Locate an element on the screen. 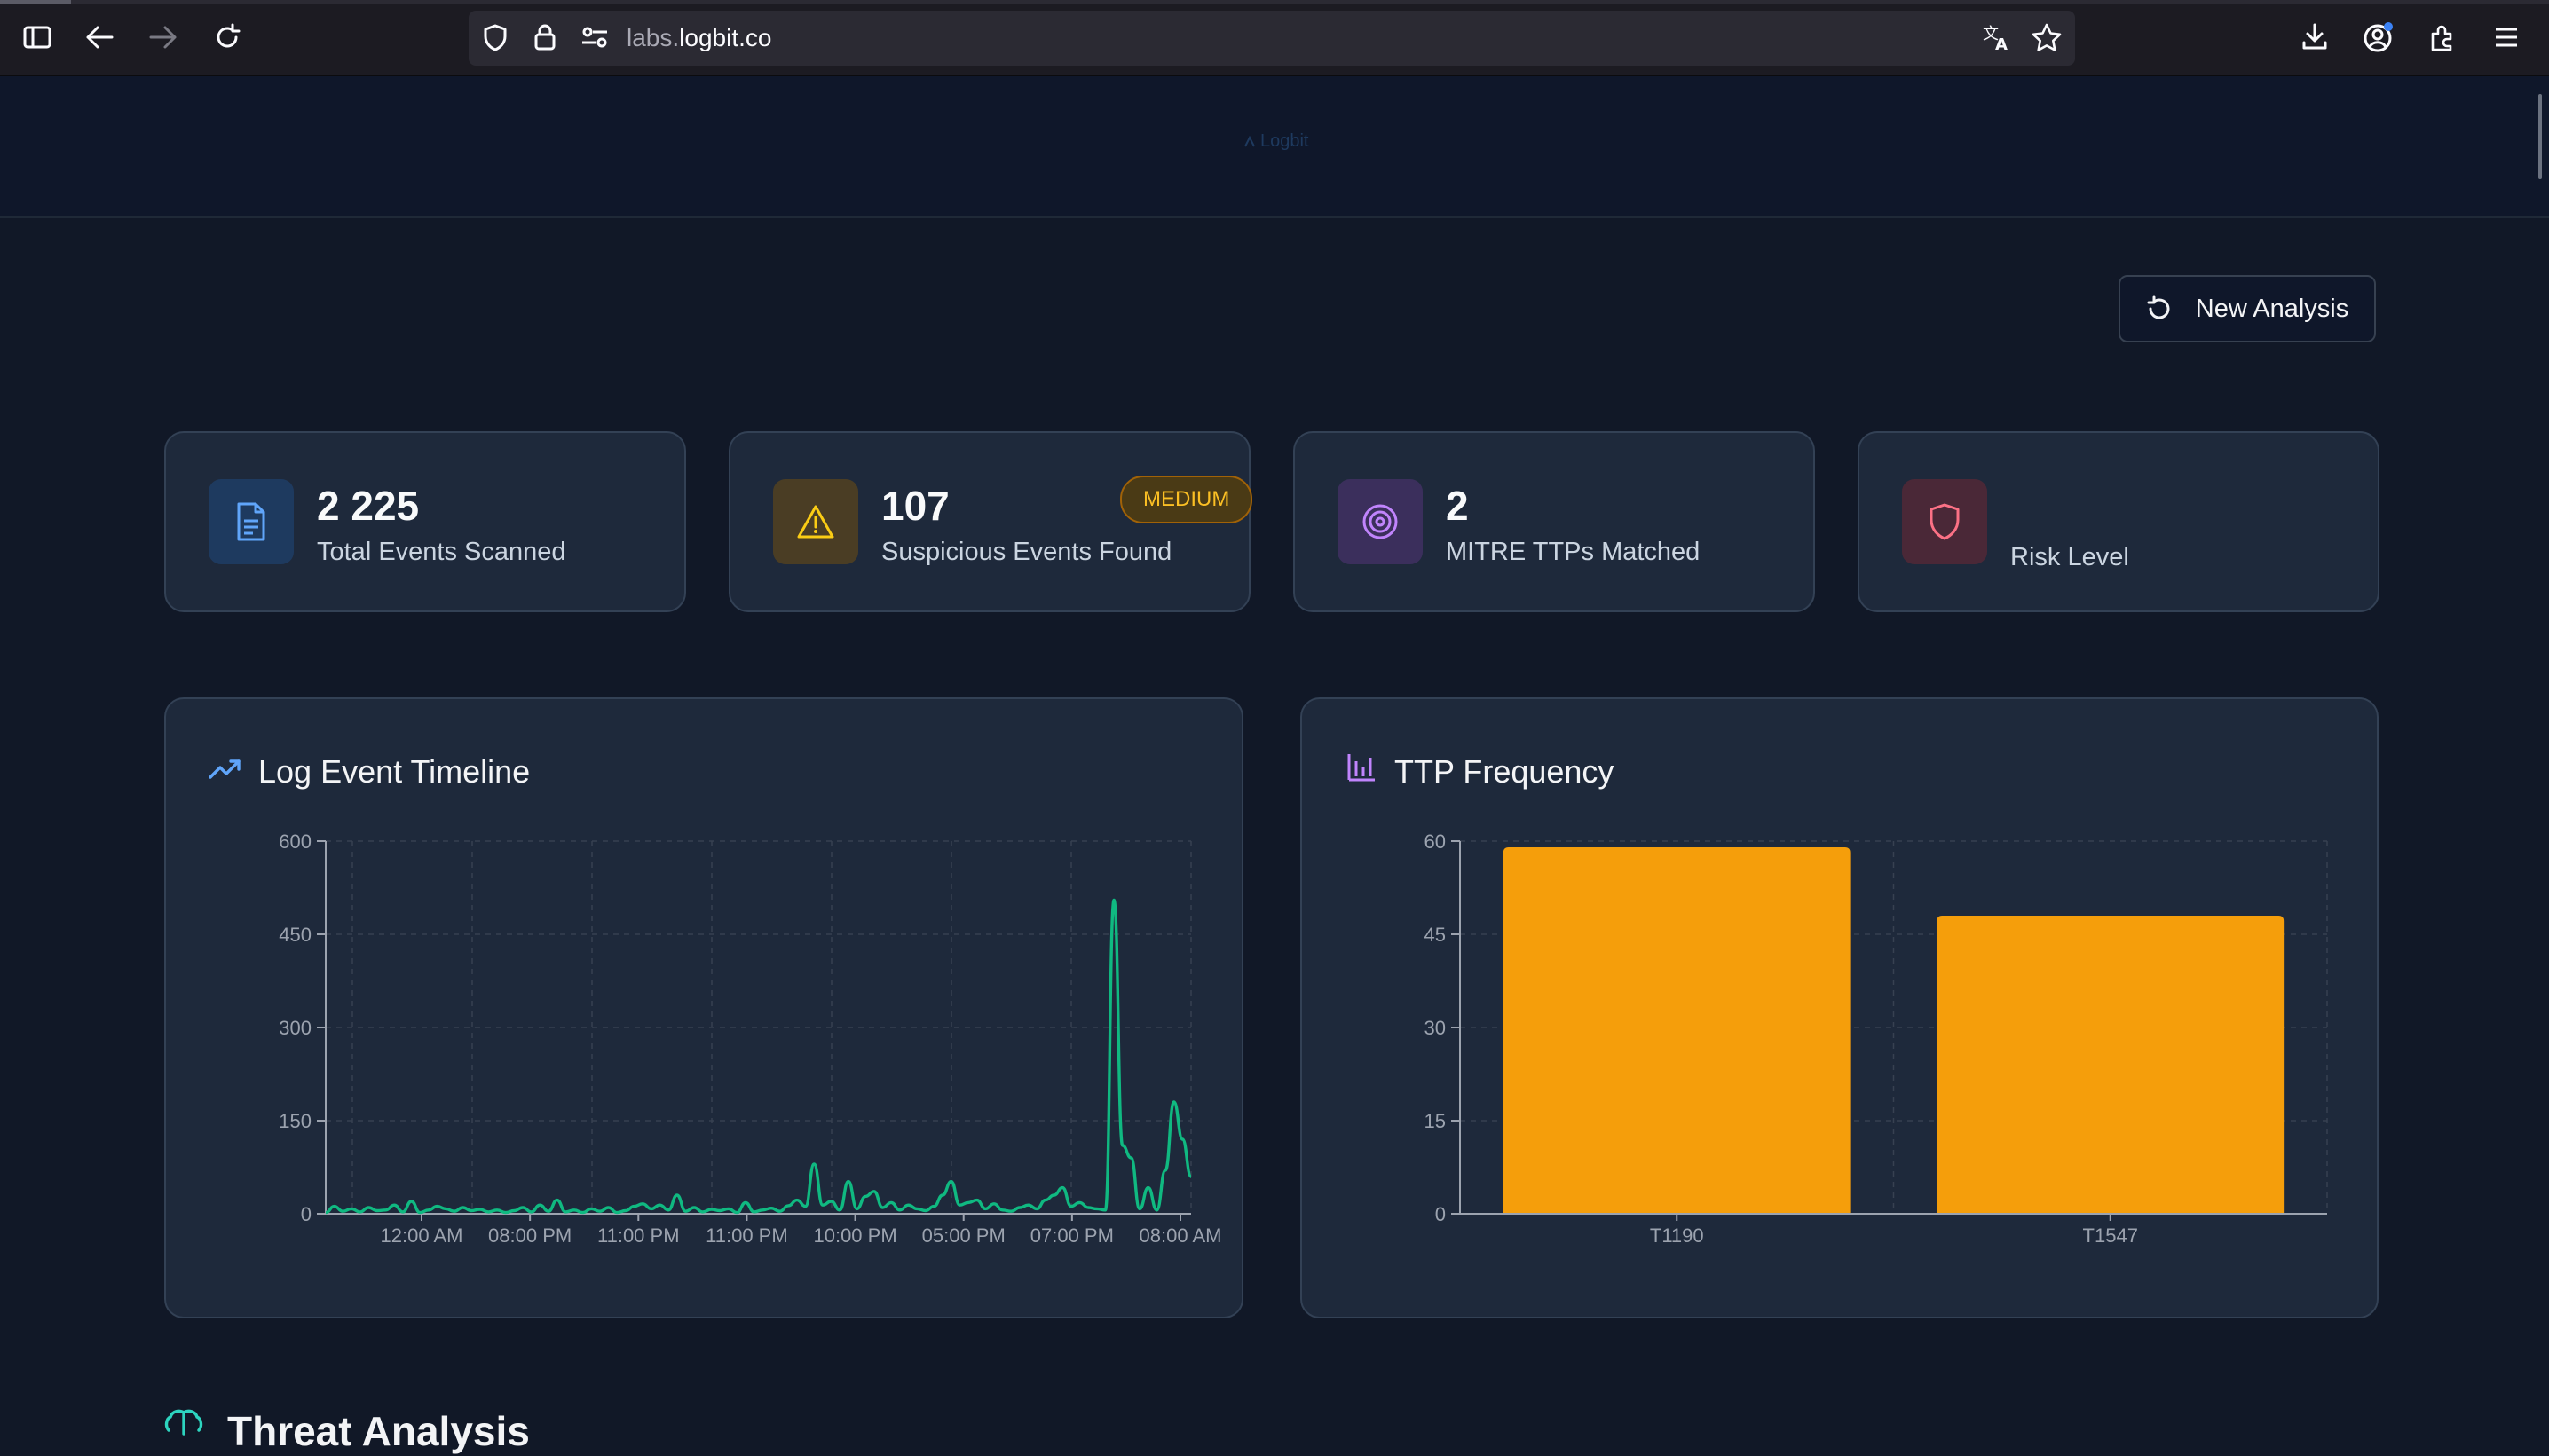 This screenshot has width=2549, height=1456. y-tick-label: 15 is located at coordinates (1435, 1121).